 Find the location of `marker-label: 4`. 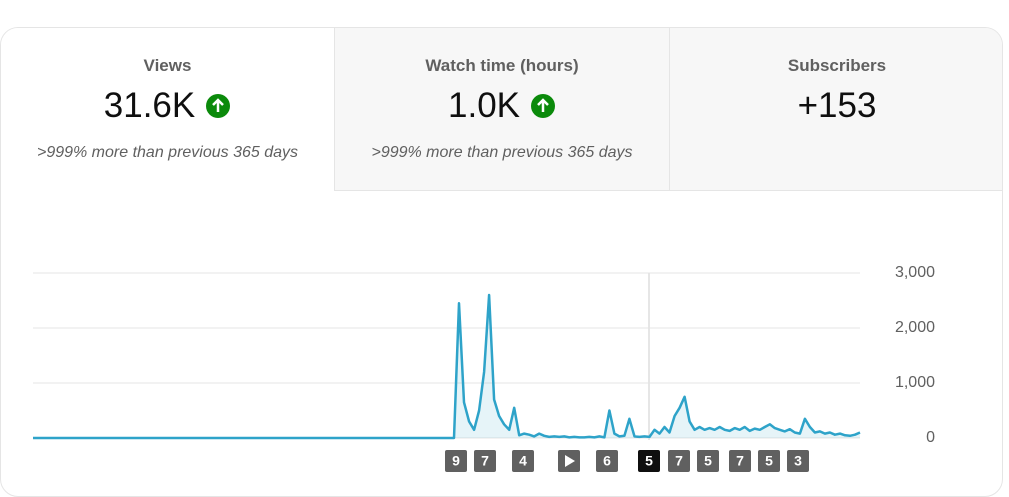

marker-label: 4 is located at coordinates (523, 461).